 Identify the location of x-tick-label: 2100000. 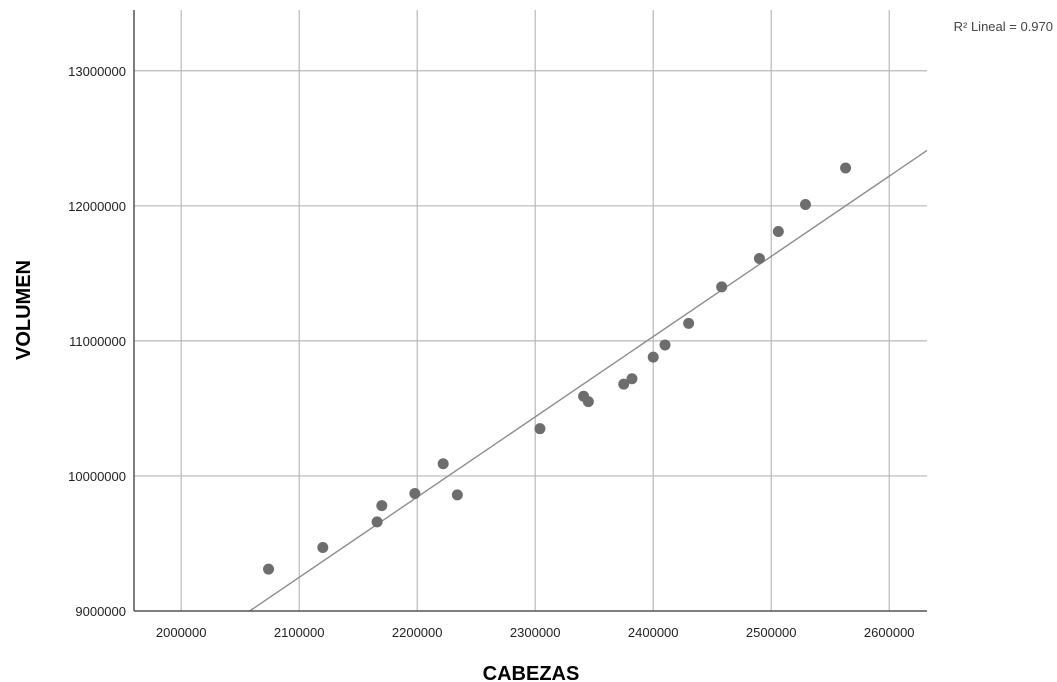
(299, 632).